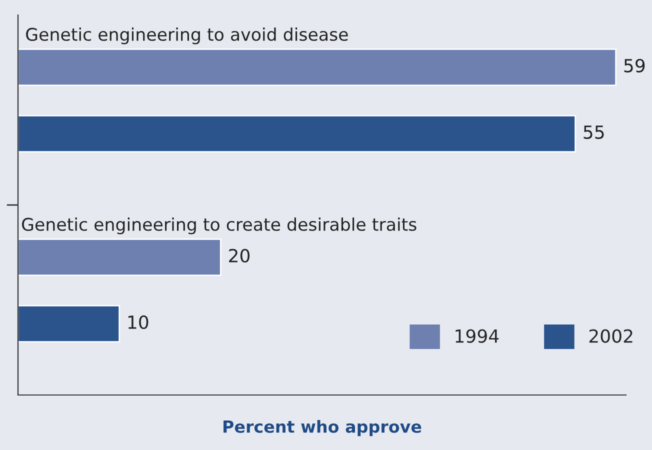 The height and width of the screenshot is (450, 652). I want to click on x-axis-title: Percent who approve, so click(323, 428).